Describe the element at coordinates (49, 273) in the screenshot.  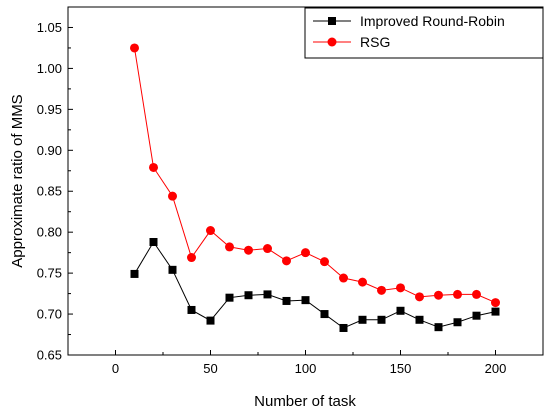
I see `y-tick-label: 0.75` at that location.